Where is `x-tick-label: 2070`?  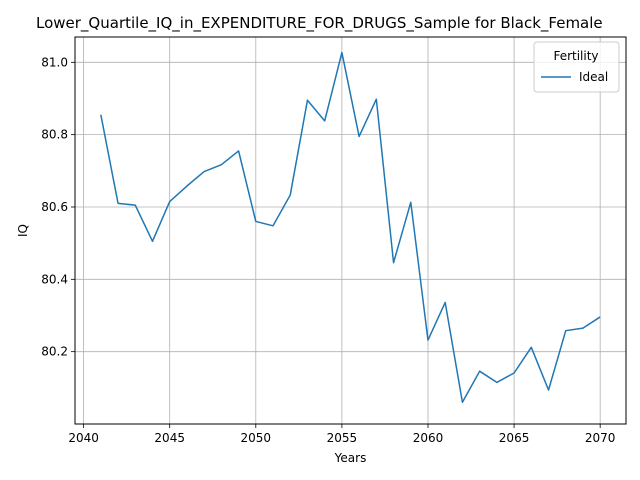 x-tick-label: 2070 is located at coordinates (600, 438).